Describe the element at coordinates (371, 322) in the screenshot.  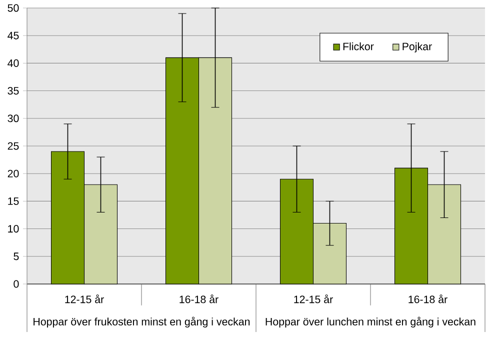
I see `text: Hoppar över lunchen minst en gång i veckan` at that location.